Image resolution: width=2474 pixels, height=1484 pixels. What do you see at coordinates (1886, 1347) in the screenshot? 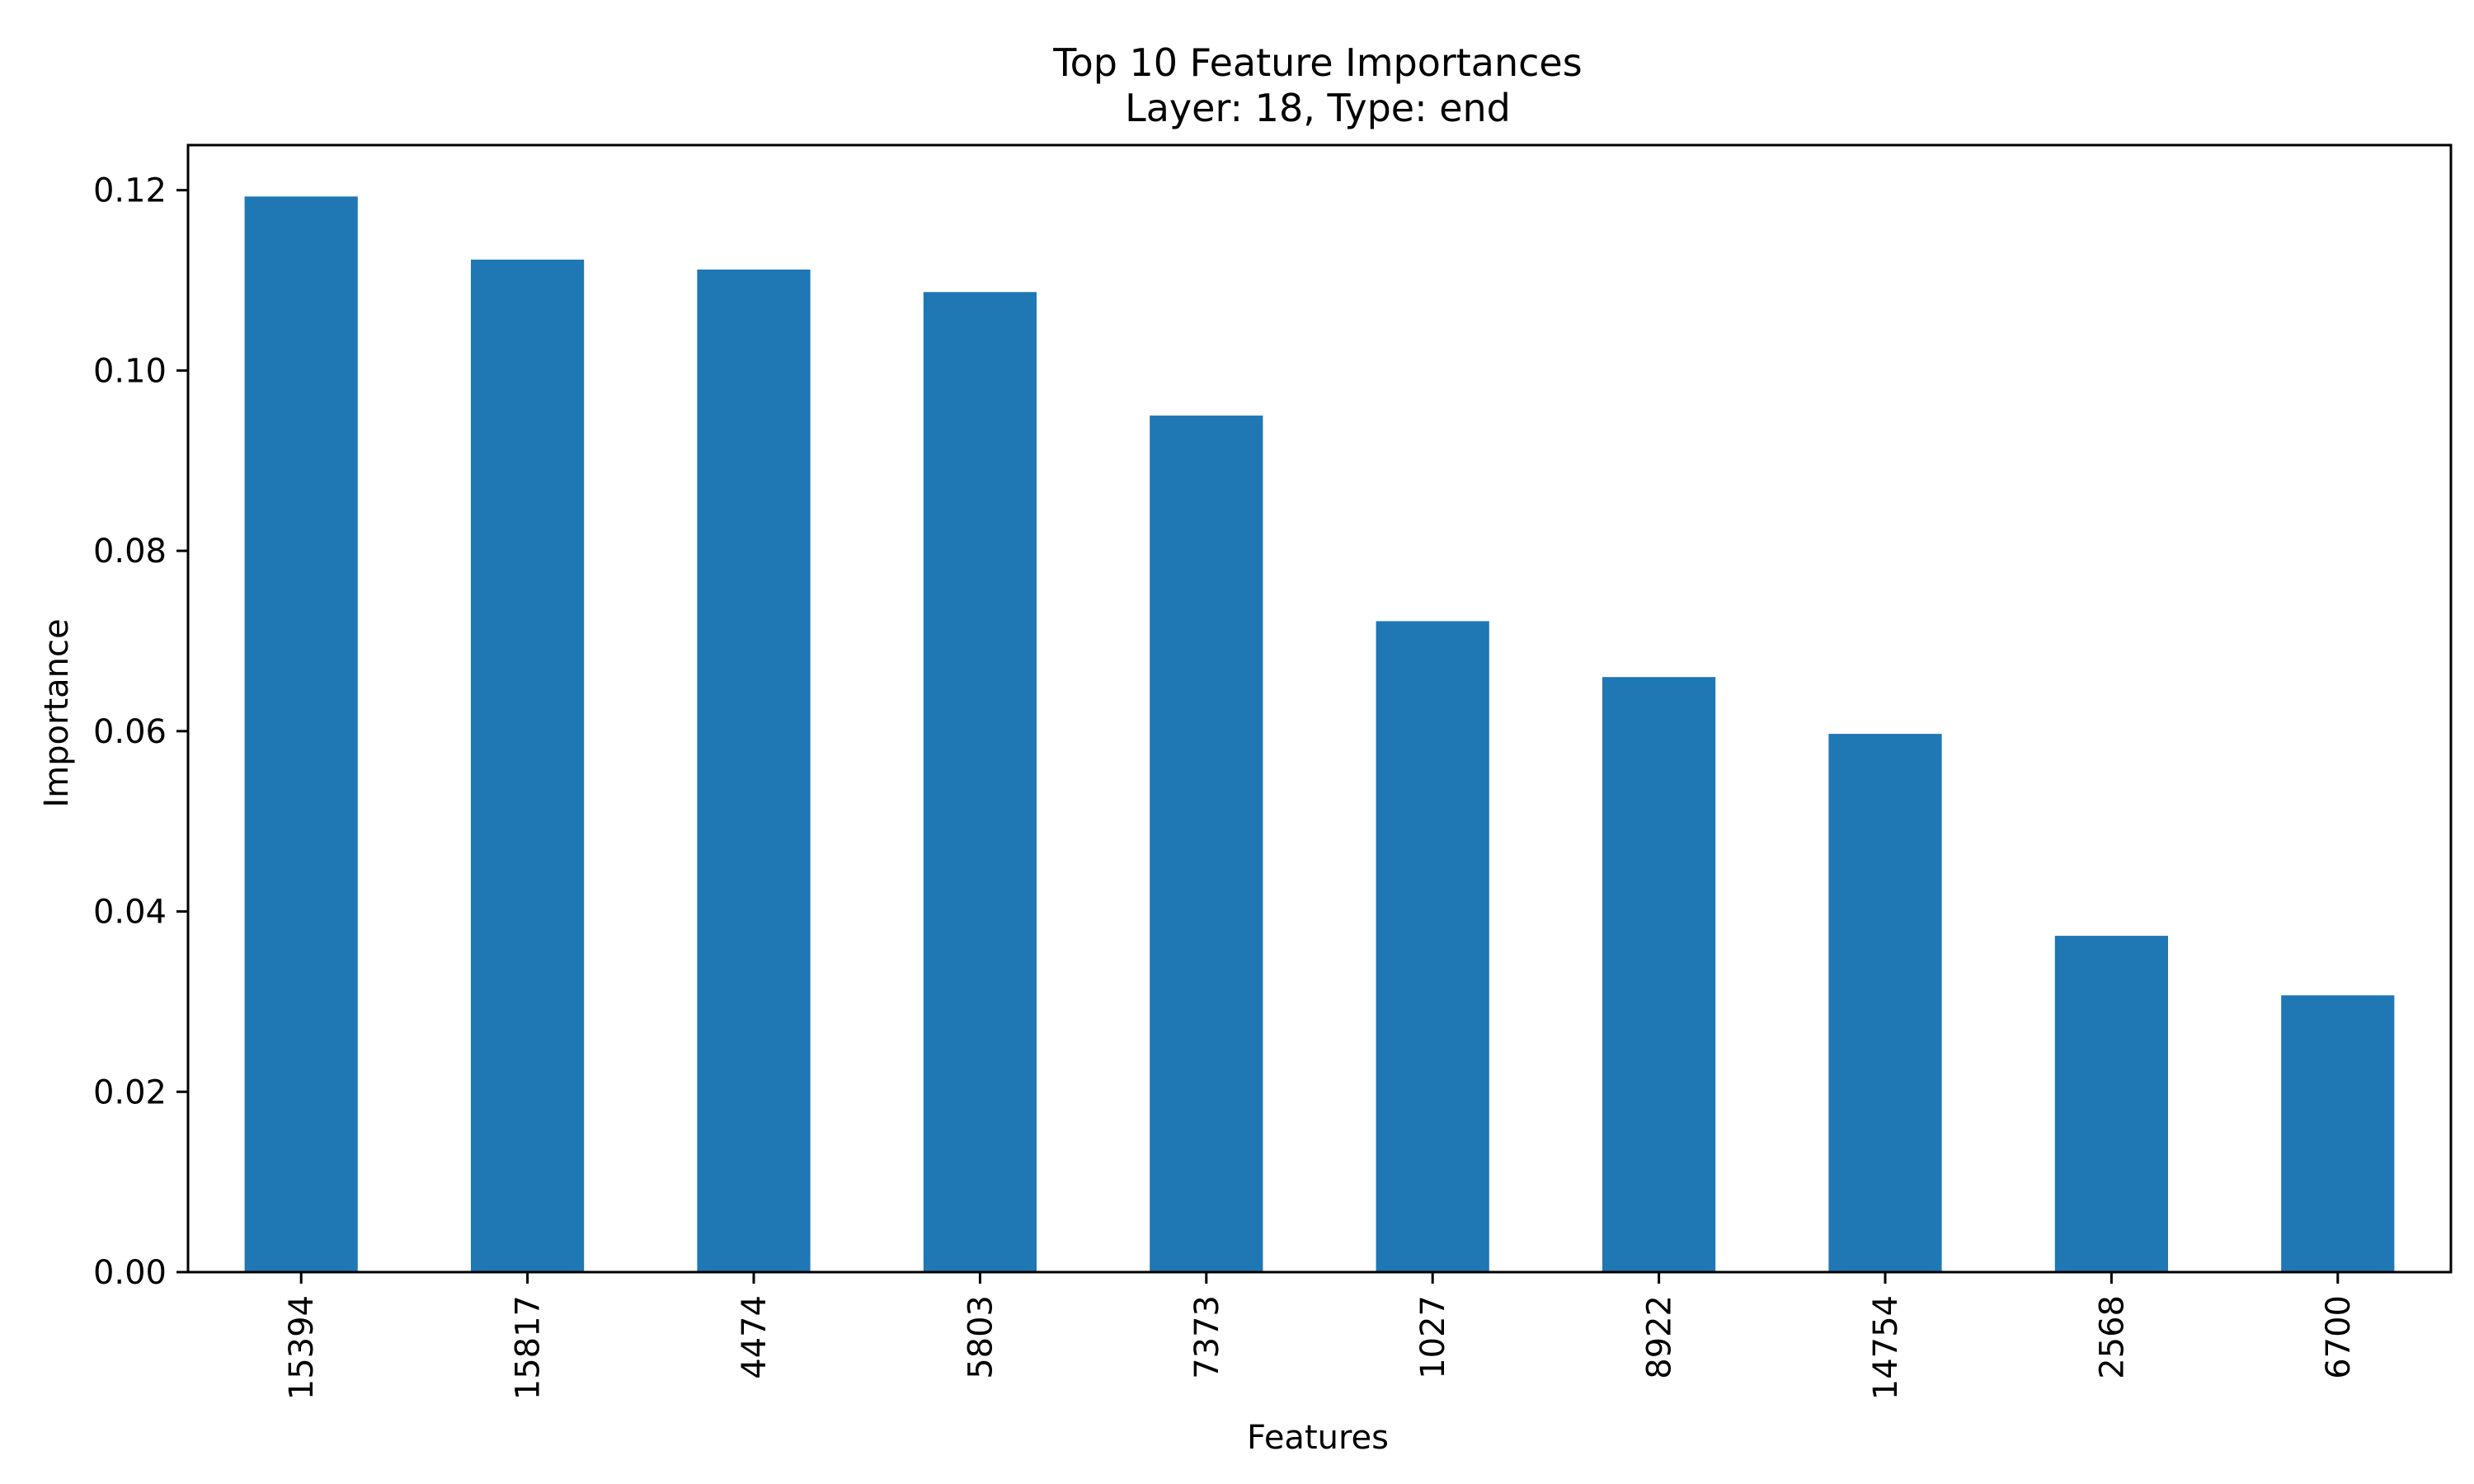
I see `x-tick-label: 14754` at bounding box center [1886, 1347].